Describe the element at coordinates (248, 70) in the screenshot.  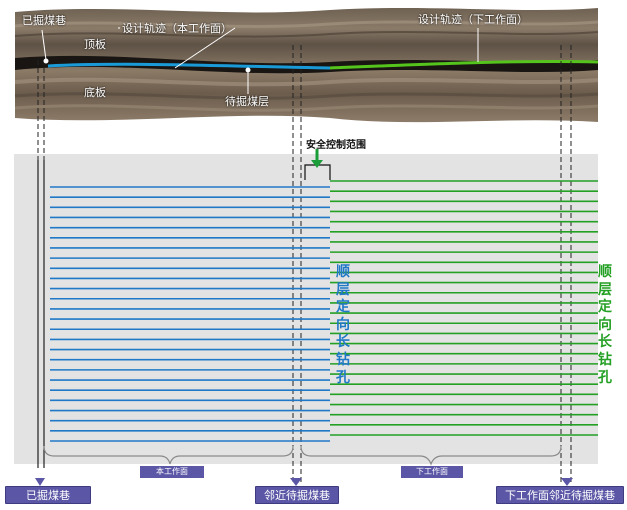
I see `seam-marker` at that location.